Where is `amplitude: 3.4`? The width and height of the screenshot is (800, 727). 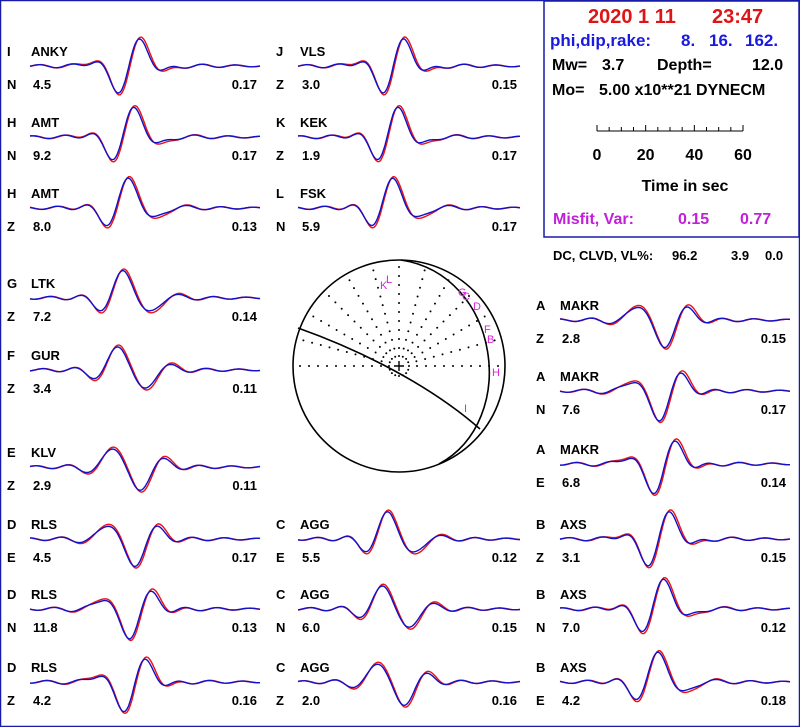 amplitude: 3.4 is located at coordinates (42, 388).